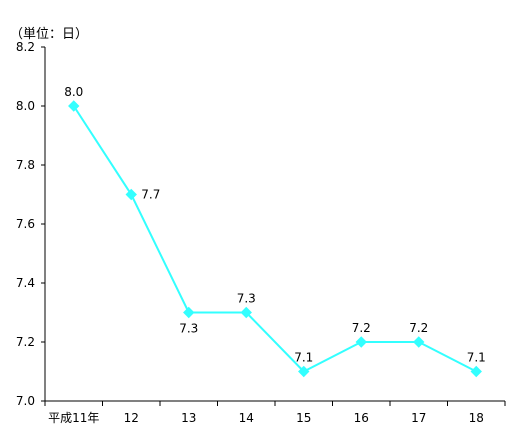 This screenshot has width=524, height=440. What do you see at coordinates (25, 224) in the screenshot?
I see `y-tick-label: 7.6` at bounding box center [25, 224].